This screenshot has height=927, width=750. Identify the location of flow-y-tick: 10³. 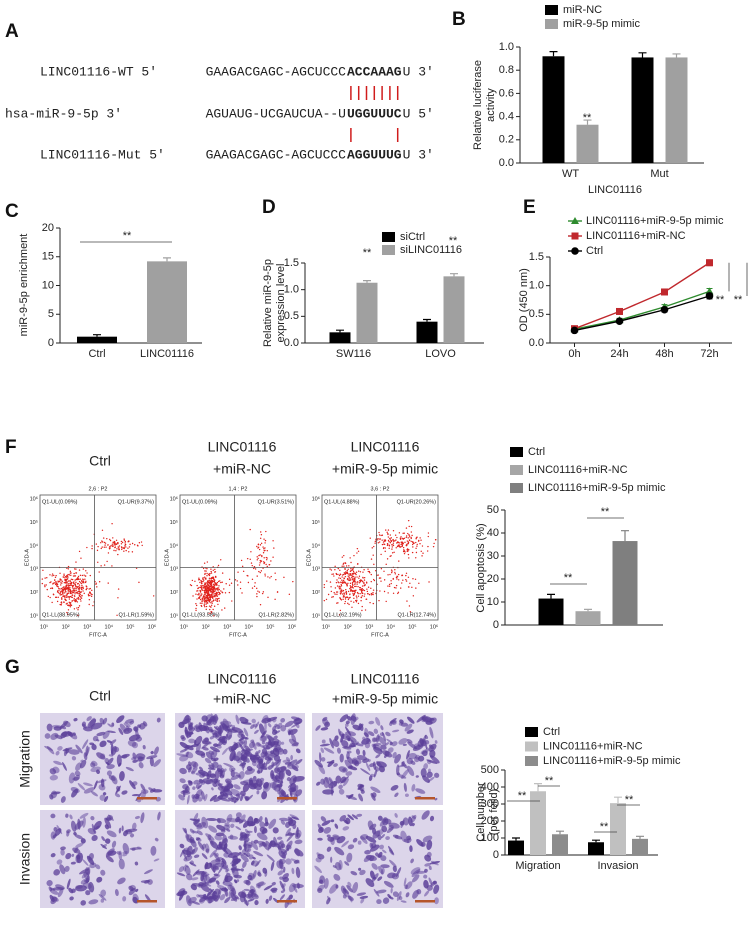
(34, 570).